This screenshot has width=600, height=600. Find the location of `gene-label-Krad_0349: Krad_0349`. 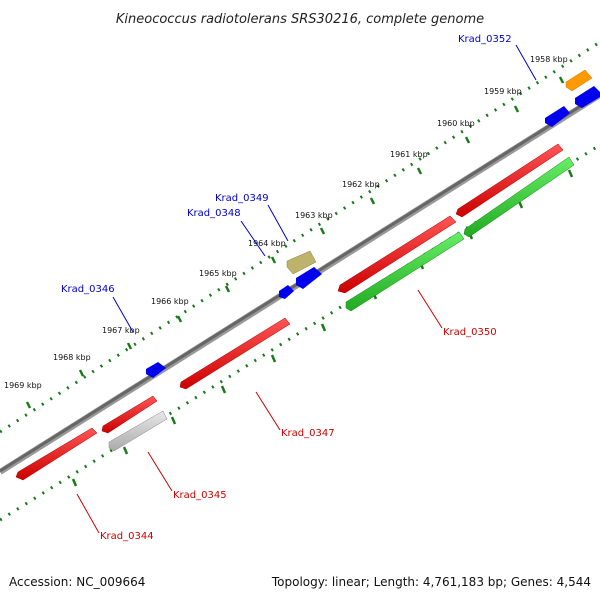

gene-label-Krad_0349: Krad_0349 is located at coordinates (242, 198).